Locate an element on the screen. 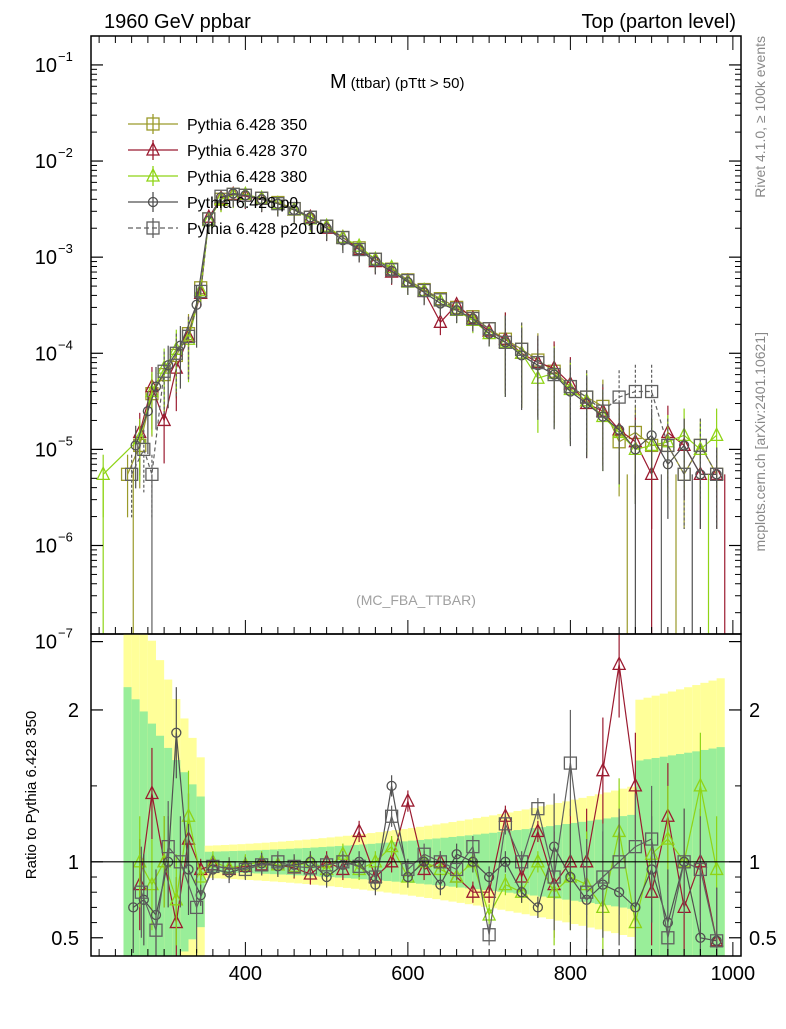 The image size is (786, 1029). y-tick-exponent: −2 is located at coordinates (65, 152).